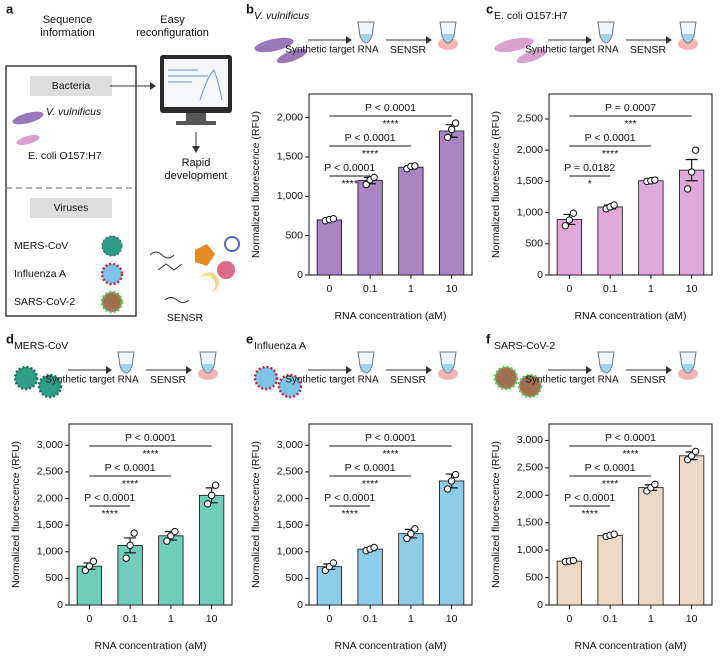  What do you see at coordinates (448, 44) in the screenshot?
I see `tube-glow` at bounding box center [448, 44].